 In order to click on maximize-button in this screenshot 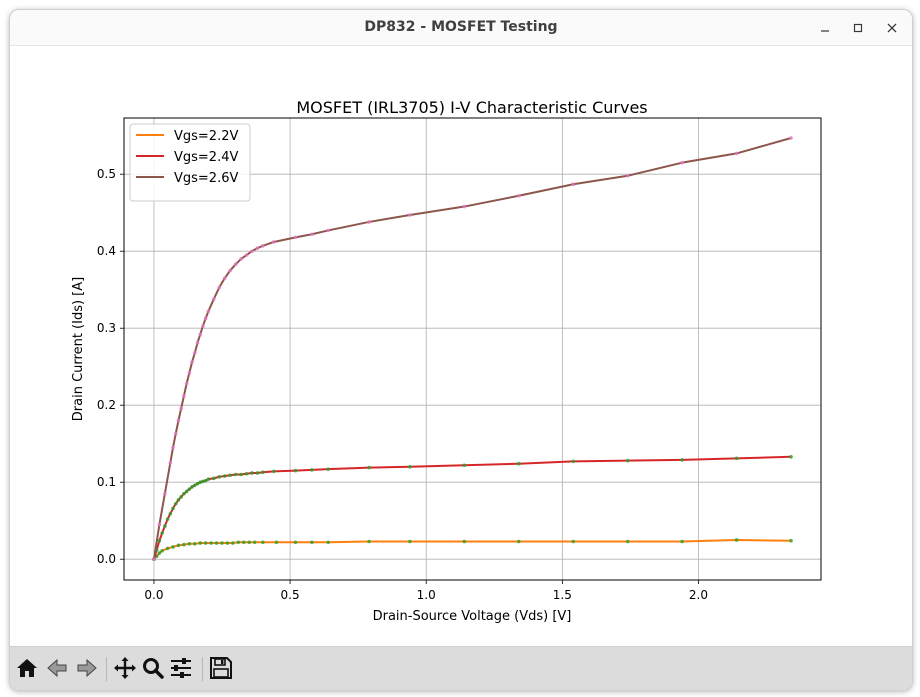, I will do `click(858, 28)`.